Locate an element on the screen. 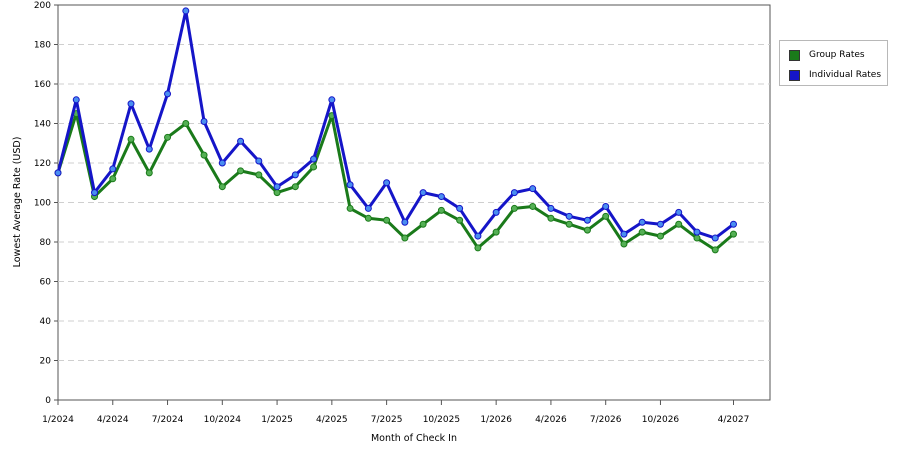 This screenshot has height=450, width=900. y-tick-label-180: 180 is located at coordinates (42, 46).